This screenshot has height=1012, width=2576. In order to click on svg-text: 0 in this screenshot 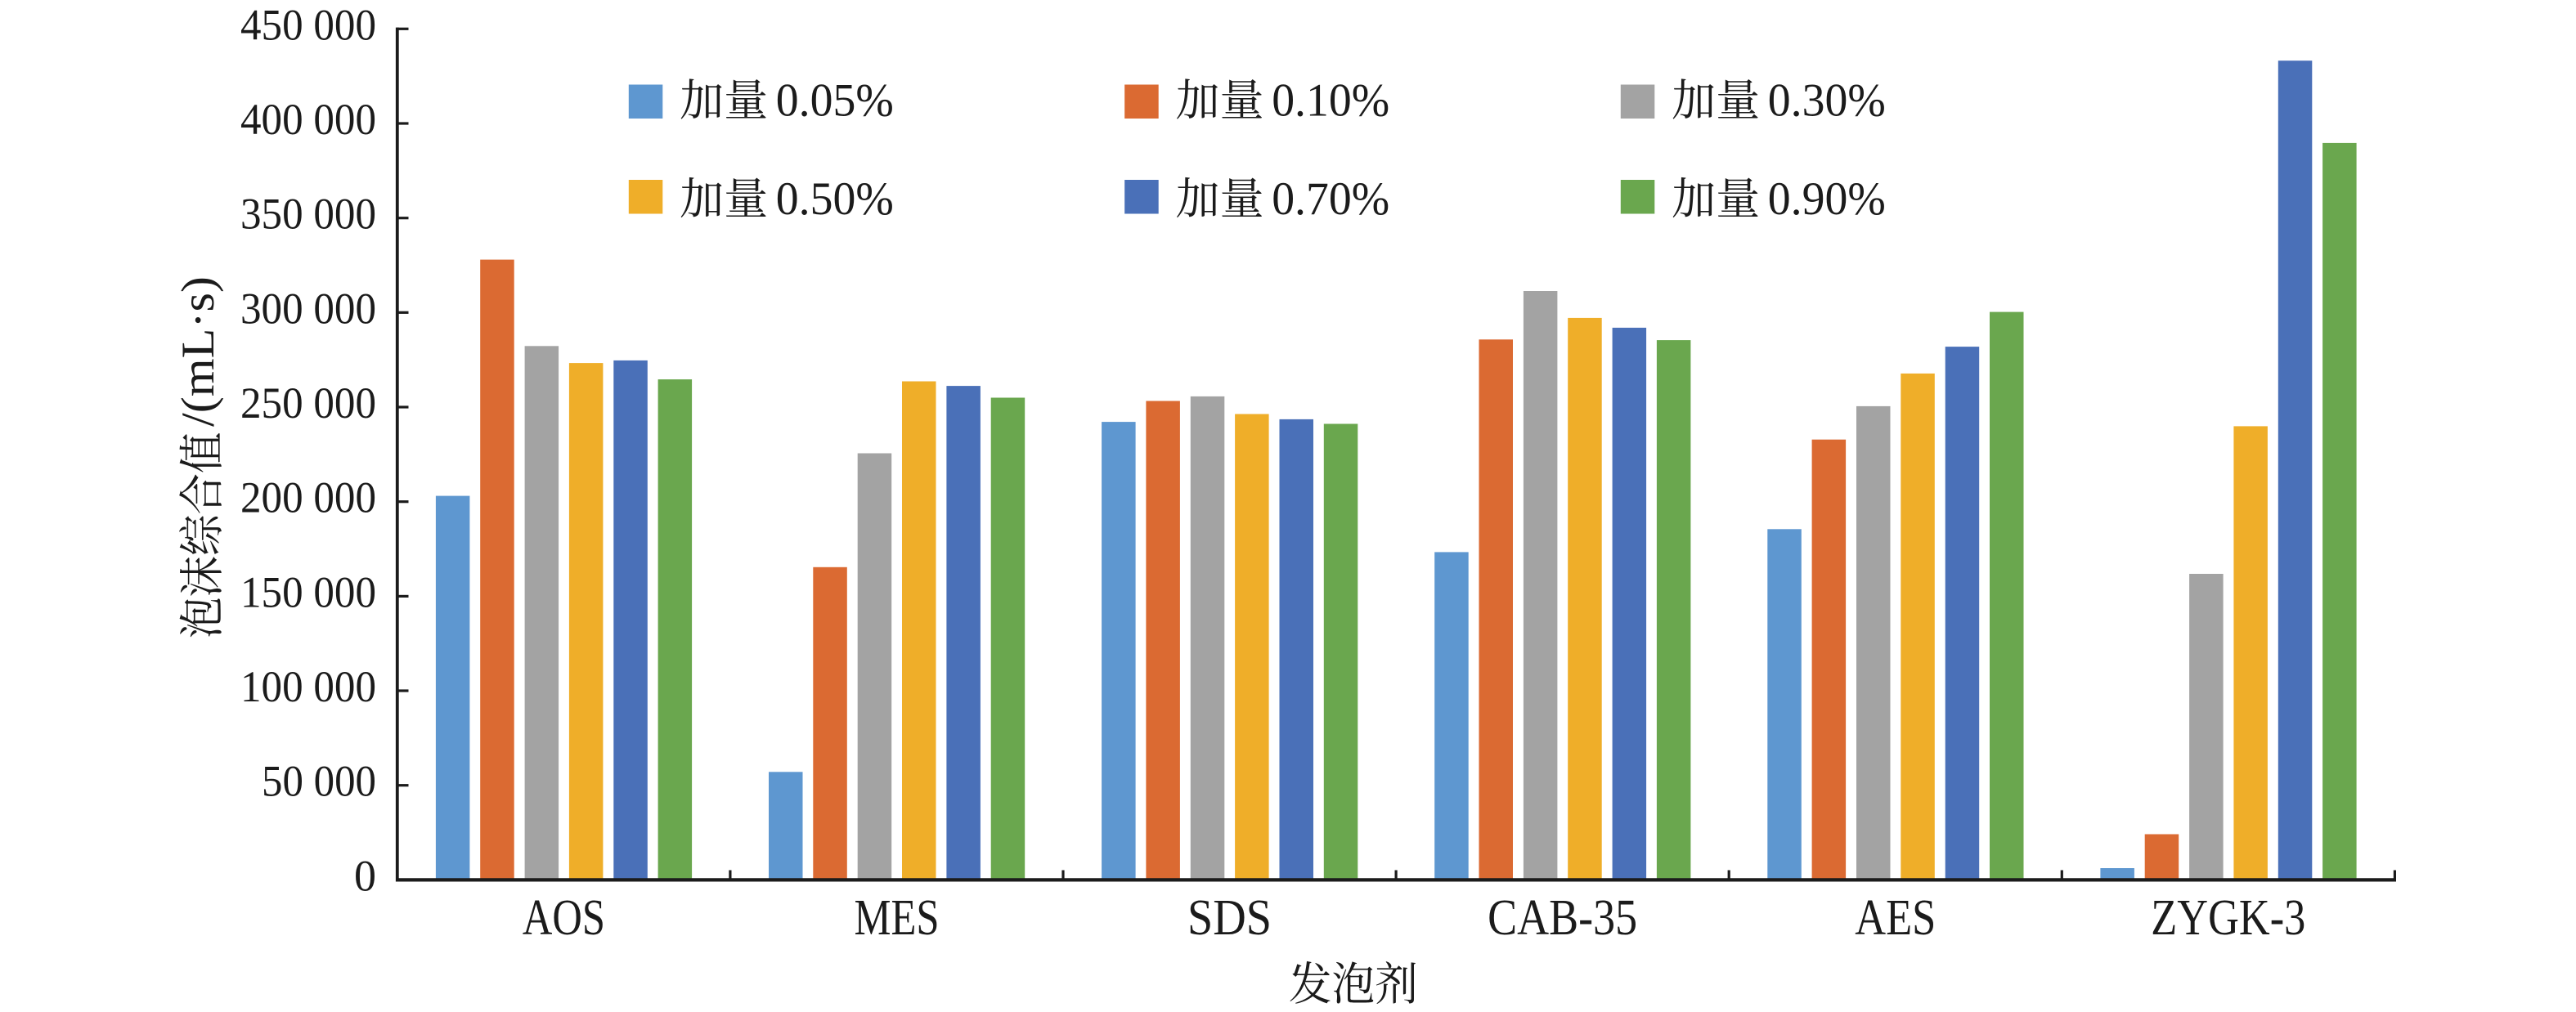, I will do `click(365, 875)`.